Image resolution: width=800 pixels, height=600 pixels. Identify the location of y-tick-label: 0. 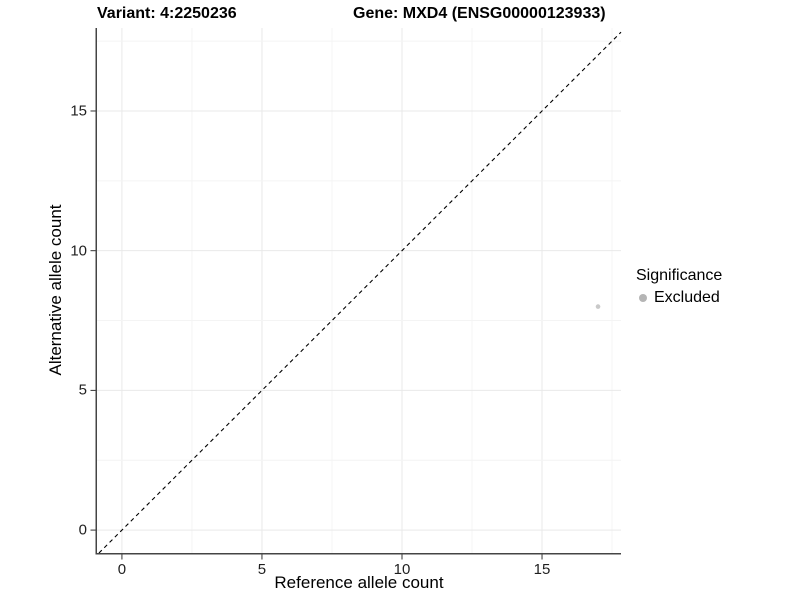
(82, 530).